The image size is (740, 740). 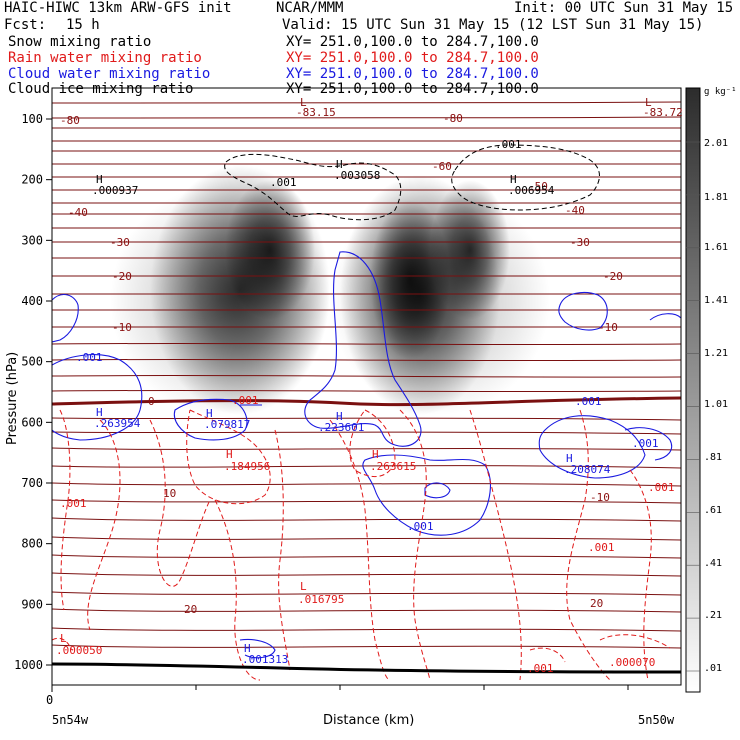 What do you see at coordinates (716, 143) in the screenshot?
I see `colorbar-level: 2.01` at bounding box center [716, 143].